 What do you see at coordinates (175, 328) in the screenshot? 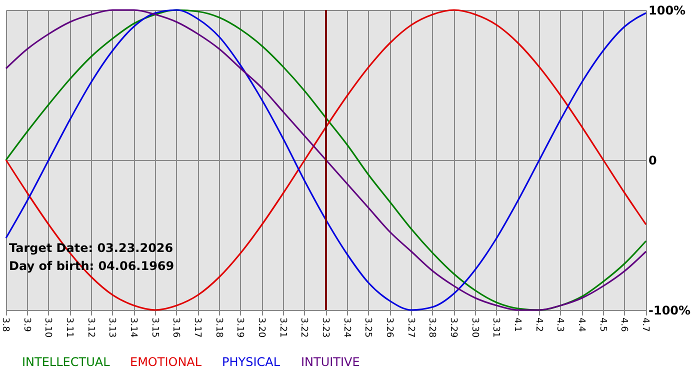
I see `x-tick-label: 3.16` at bounding box center [175, 328].